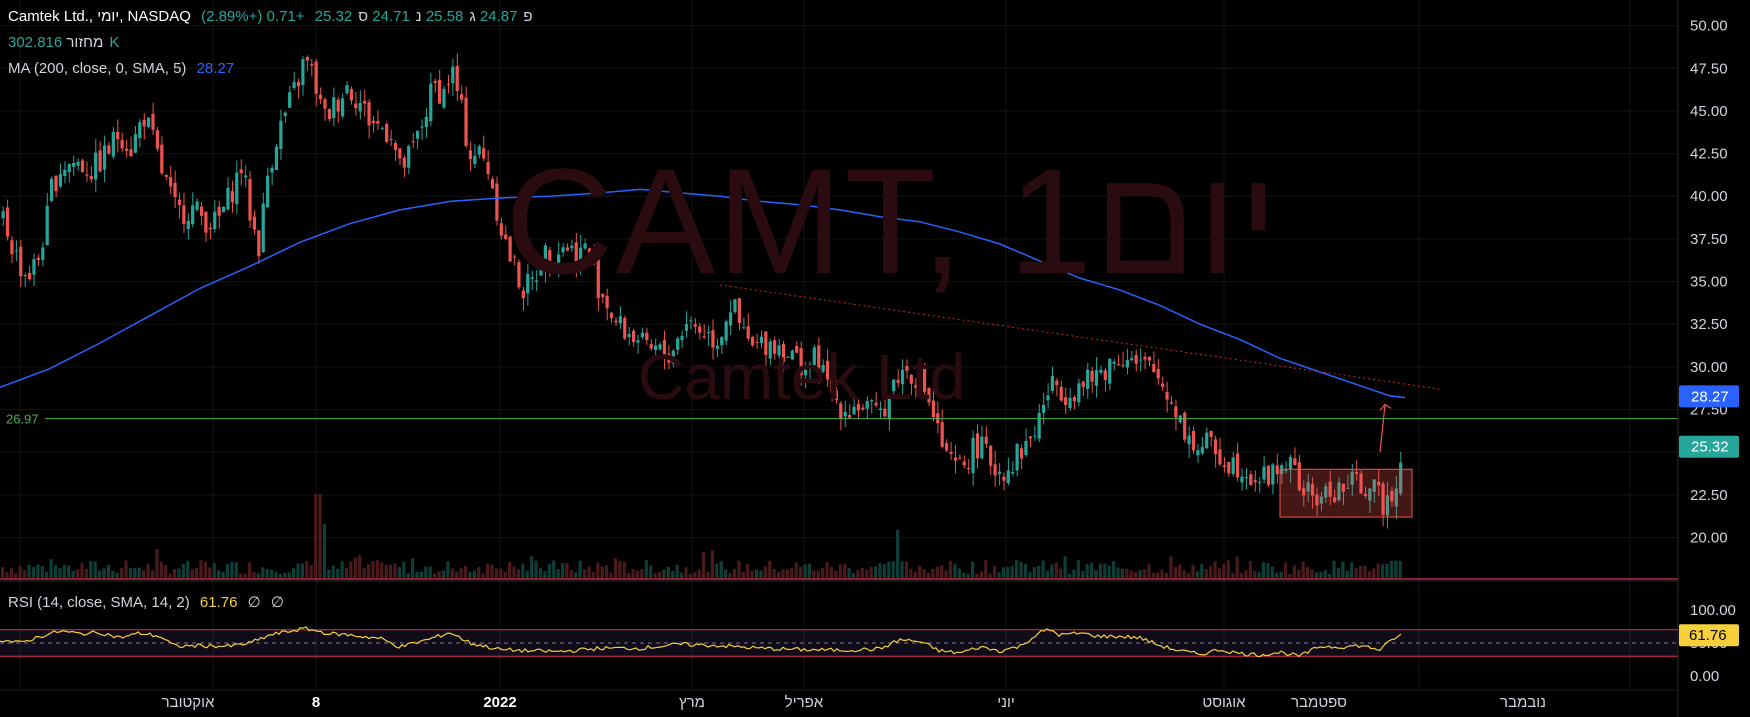 Image resolution: width=1750 pixels, height=717 pixels. What do you see at coordinates (99, 602) in the screenshot?
I see `rsi-label: RSI (14, close, SMA, 14, 2)` at bounding box center [99, 602].